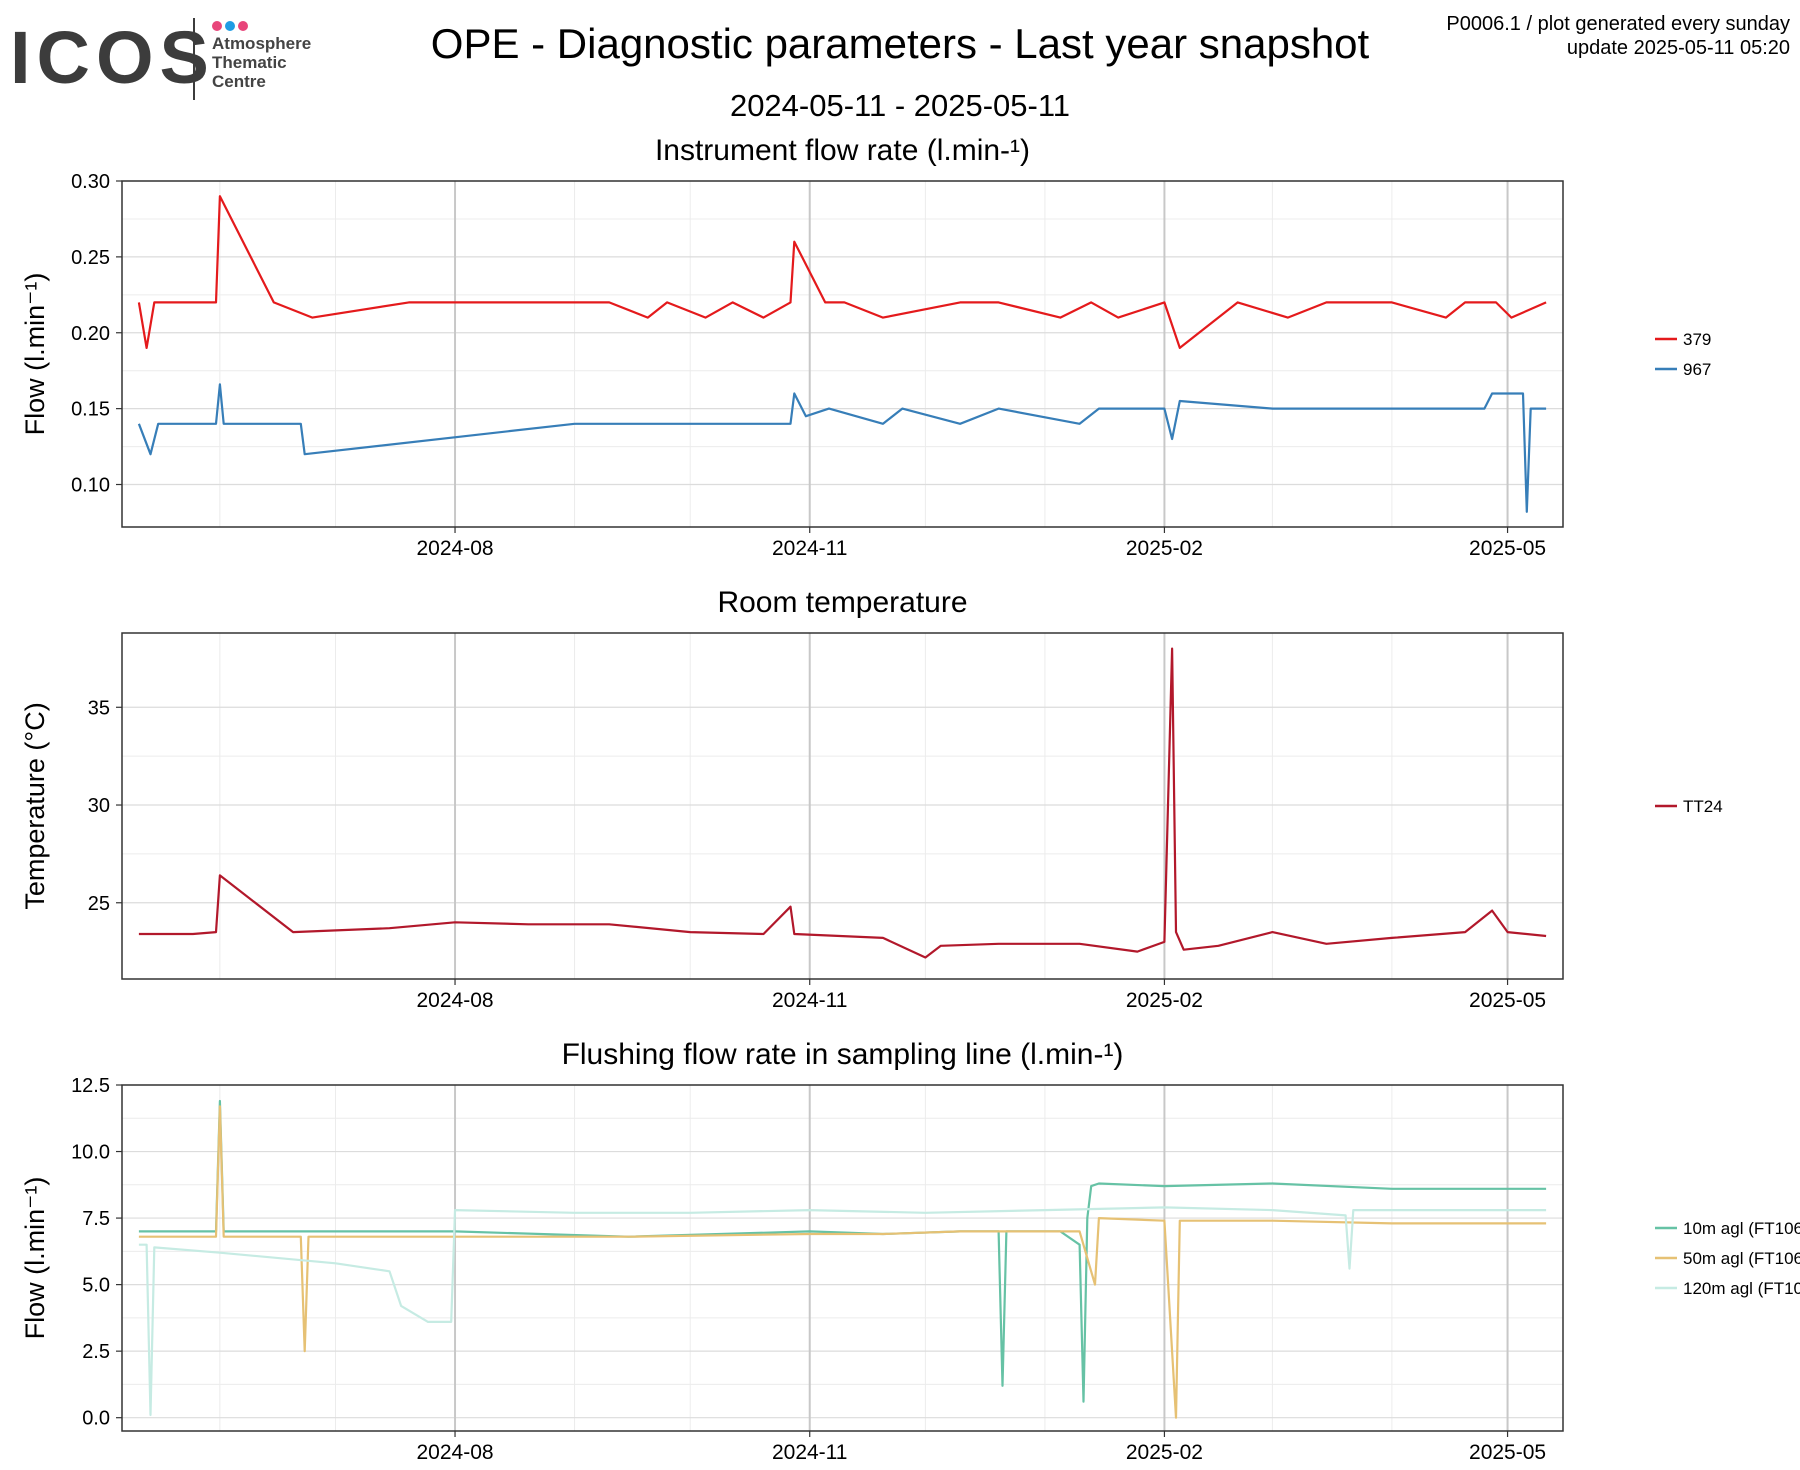 Image resolution: width=1800 pixels, height=1470 pixels. What do you see at coordinates (249, 62) in the screenshot?
I see `logo-line-2: Thematic` at bounding box center [249, 62].